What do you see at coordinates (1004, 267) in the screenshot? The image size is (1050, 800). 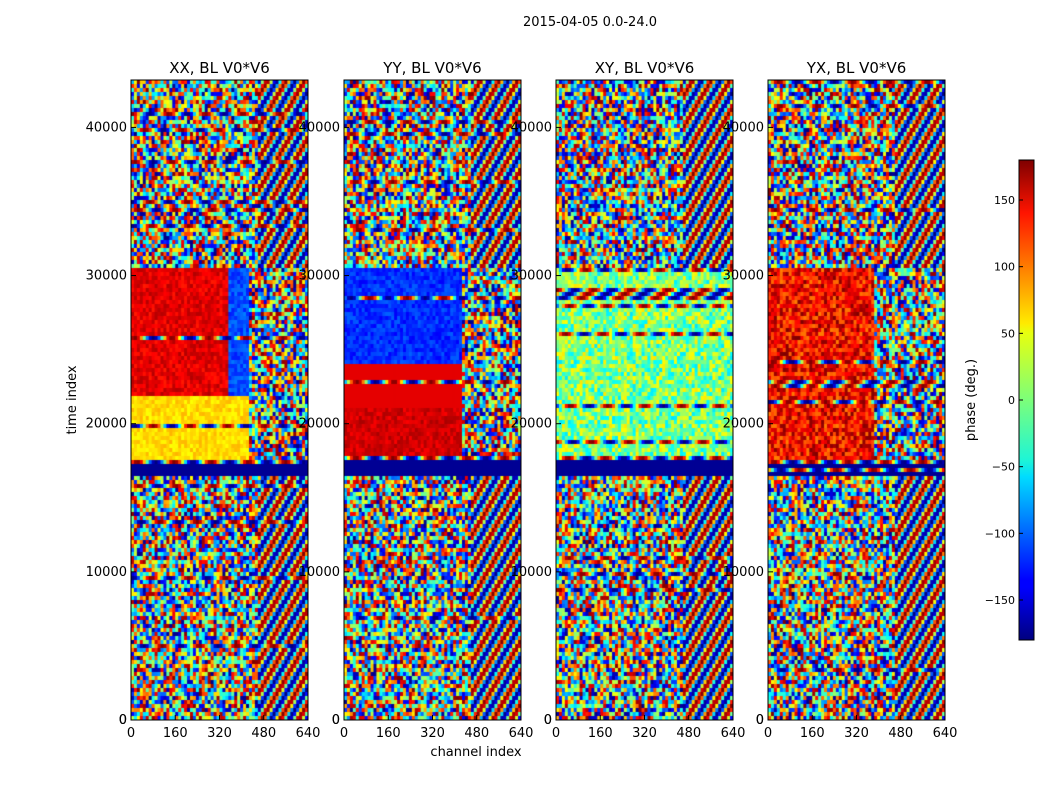 I see `colorbar-tick-label: 100` at bounding box center [1004, 267].